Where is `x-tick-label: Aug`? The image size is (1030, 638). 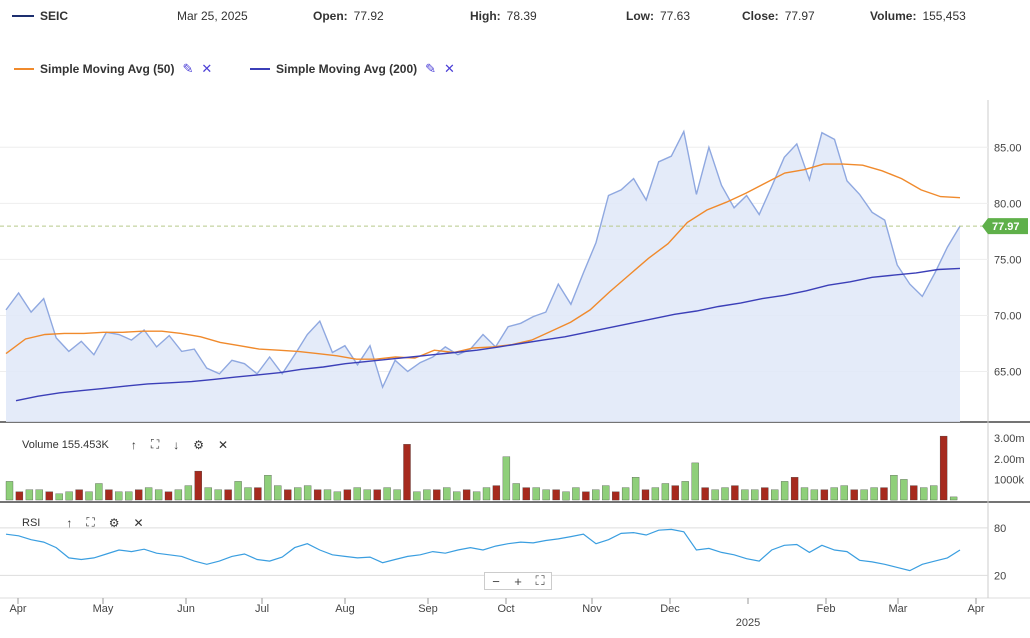
x-tick-label: Aug is located at coordinates (345, 609).